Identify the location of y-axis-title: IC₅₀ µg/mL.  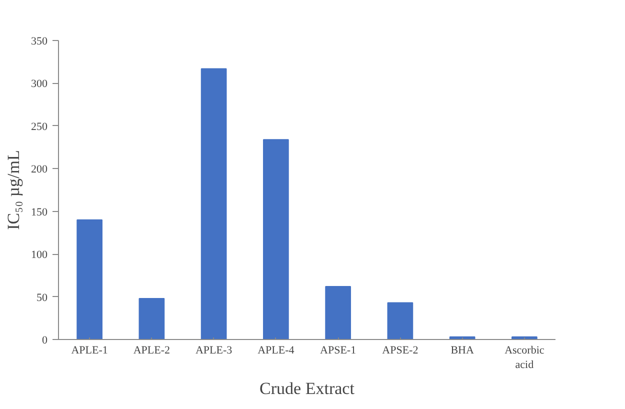
(13, 190).